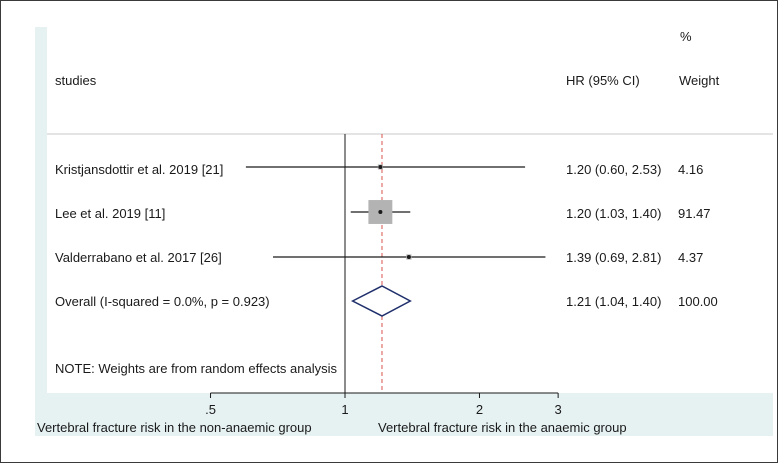 Image resolution: width=778 pixels, height=464 pixels. What do you see at coordinates (694, 213) in the screenshot?
I see `study-weight: 91.47` at bounding box center [694, 213].